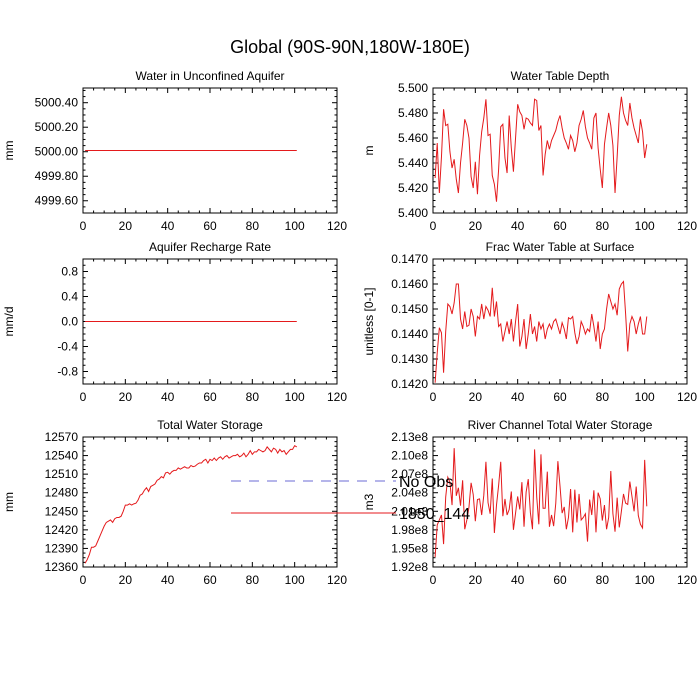 The image size is (700, 700). What do you see at coordinates (413, 213) in the screenshot?
I see `y-tick-label: 5.400` at bounding box center [413, 213].